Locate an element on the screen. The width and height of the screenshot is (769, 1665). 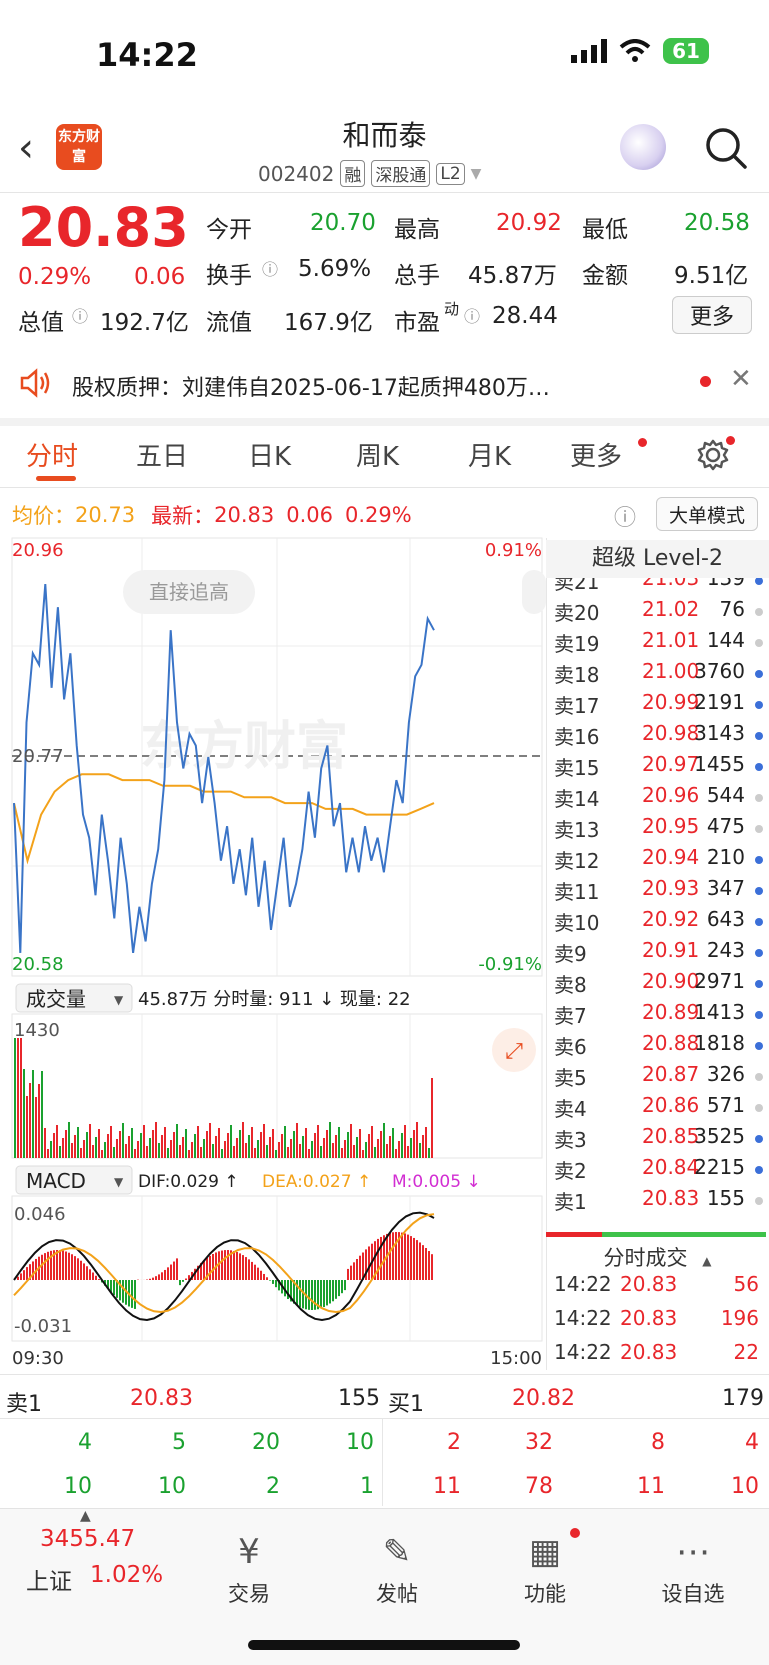
ob-sell-vol: 155 is located at coordinates (359, 1398).